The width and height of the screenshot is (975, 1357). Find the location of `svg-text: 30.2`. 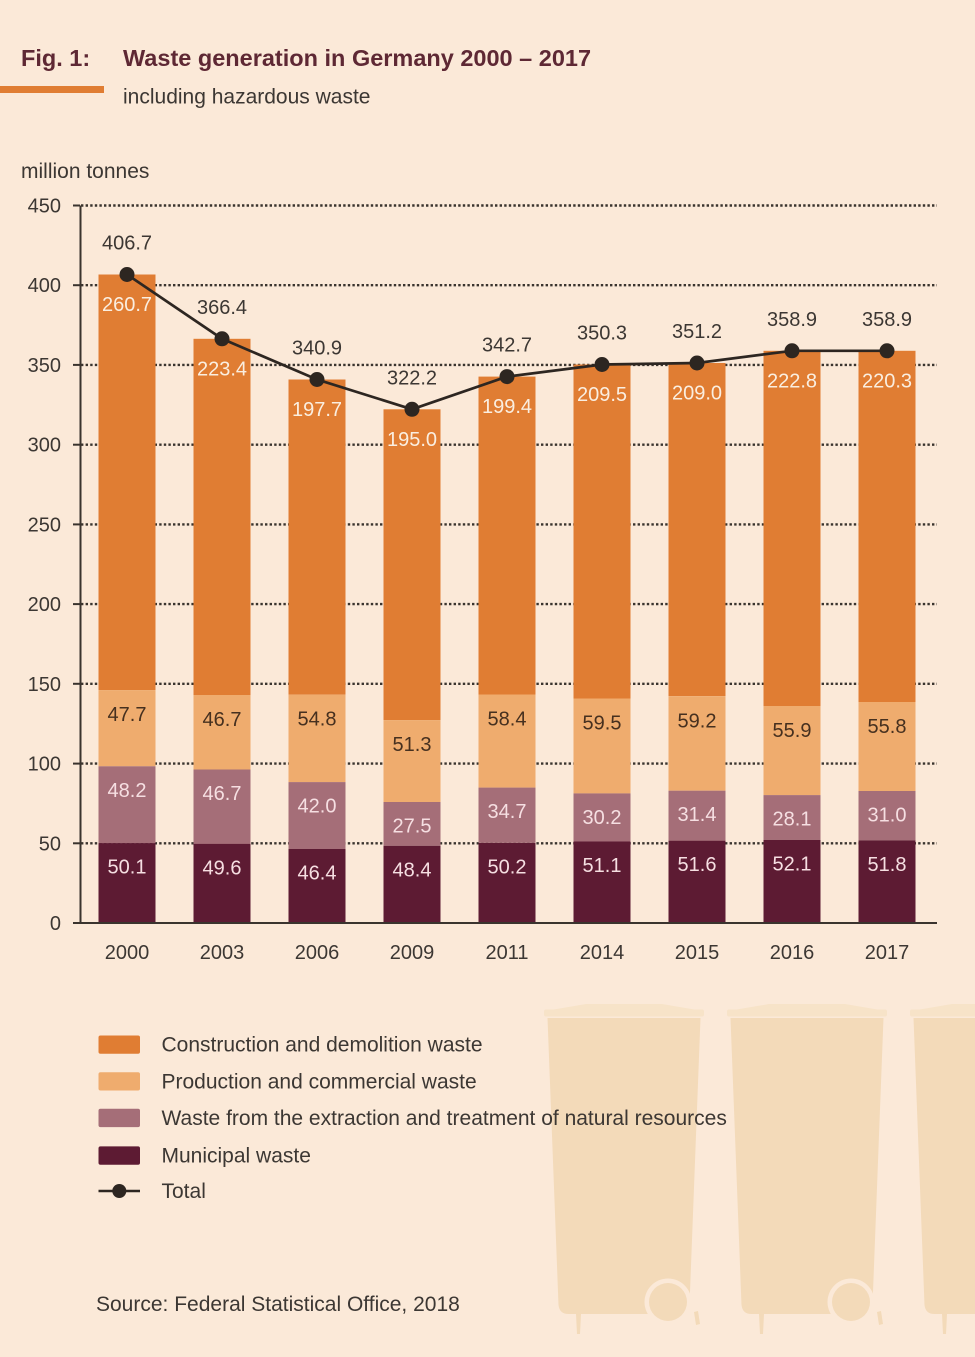

svg-text: 30.2 is located at coordinates (602, 818).